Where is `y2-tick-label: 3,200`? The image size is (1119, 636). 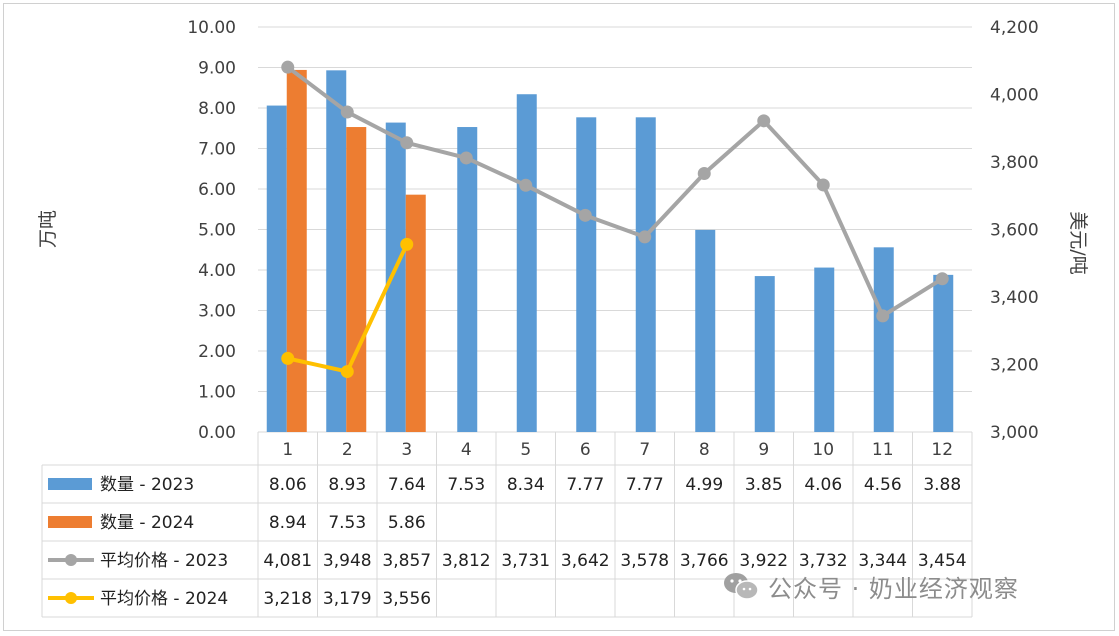
y2-tick-label: 3,200 is located at coordinates (1014, 366).